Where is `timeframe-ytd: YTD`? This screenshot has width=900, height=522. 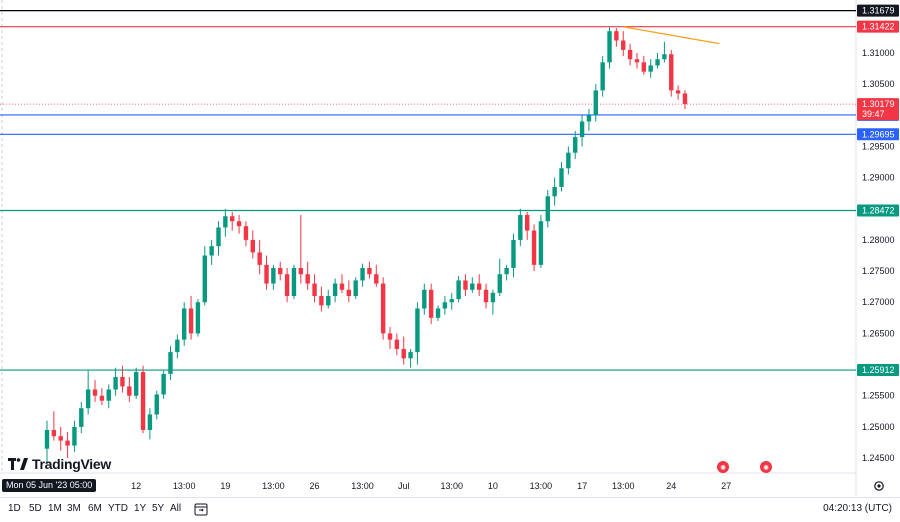
timeframe-ytd: YTD is located at coordinates (118, 508).